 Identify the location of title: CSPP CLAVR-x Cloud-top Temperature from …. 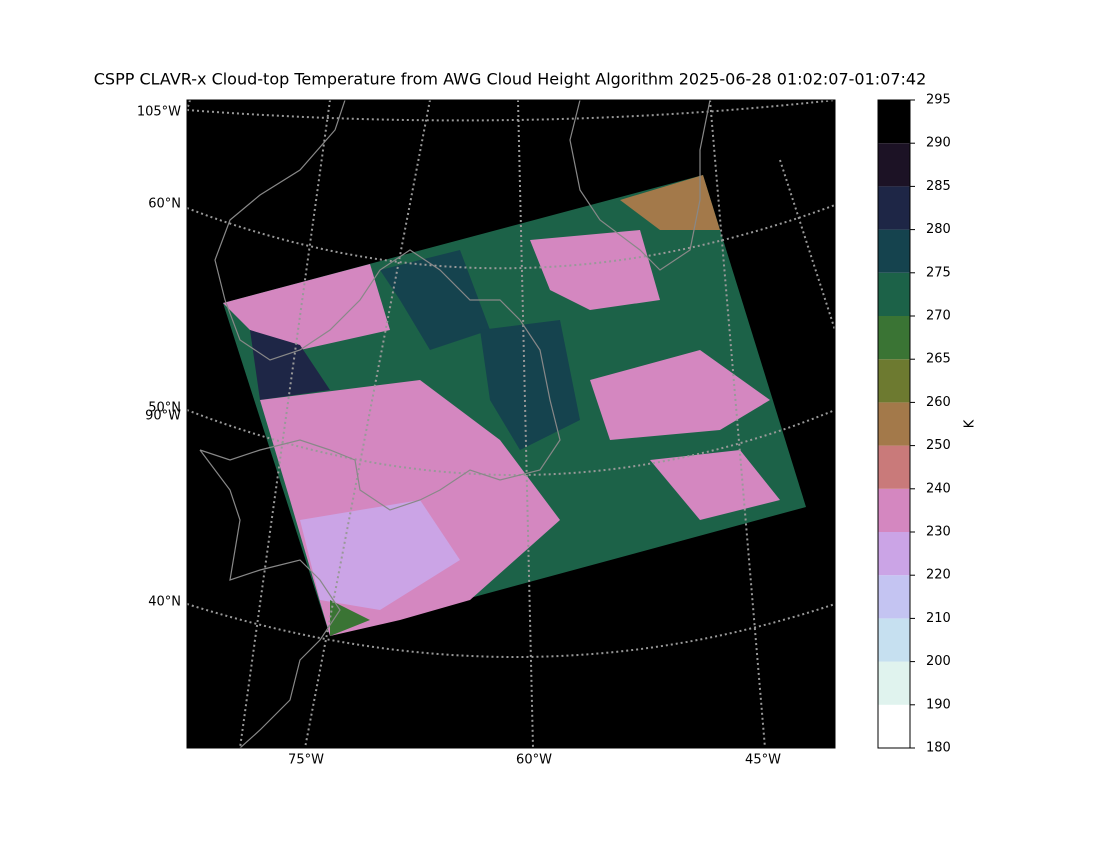
(510, 79).